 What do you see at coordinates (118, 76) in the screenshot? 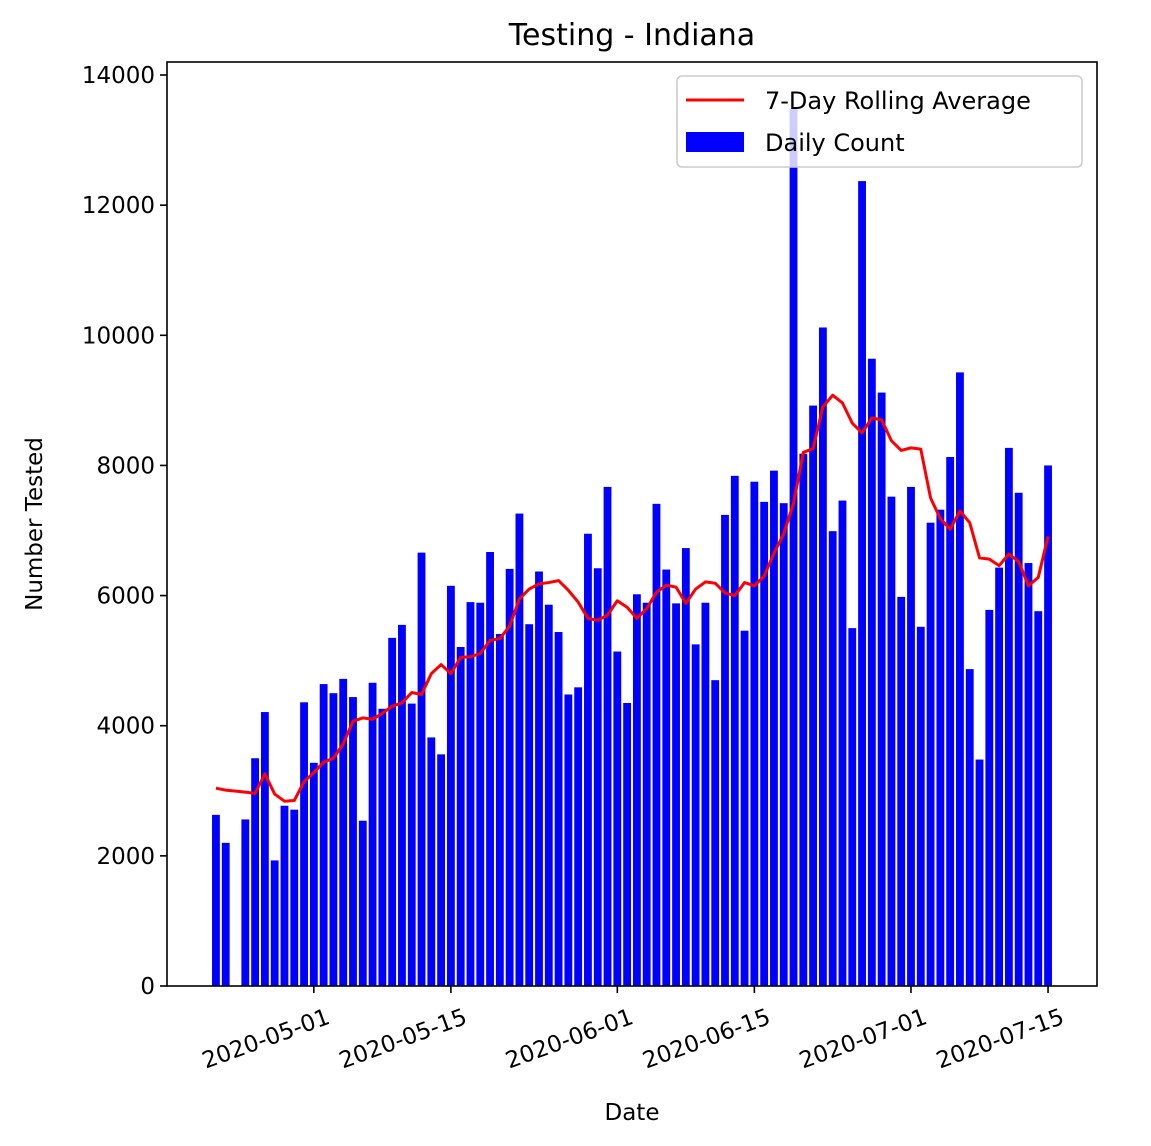
I see `y-tick-label: 14000` at bounding box center [118, 76].